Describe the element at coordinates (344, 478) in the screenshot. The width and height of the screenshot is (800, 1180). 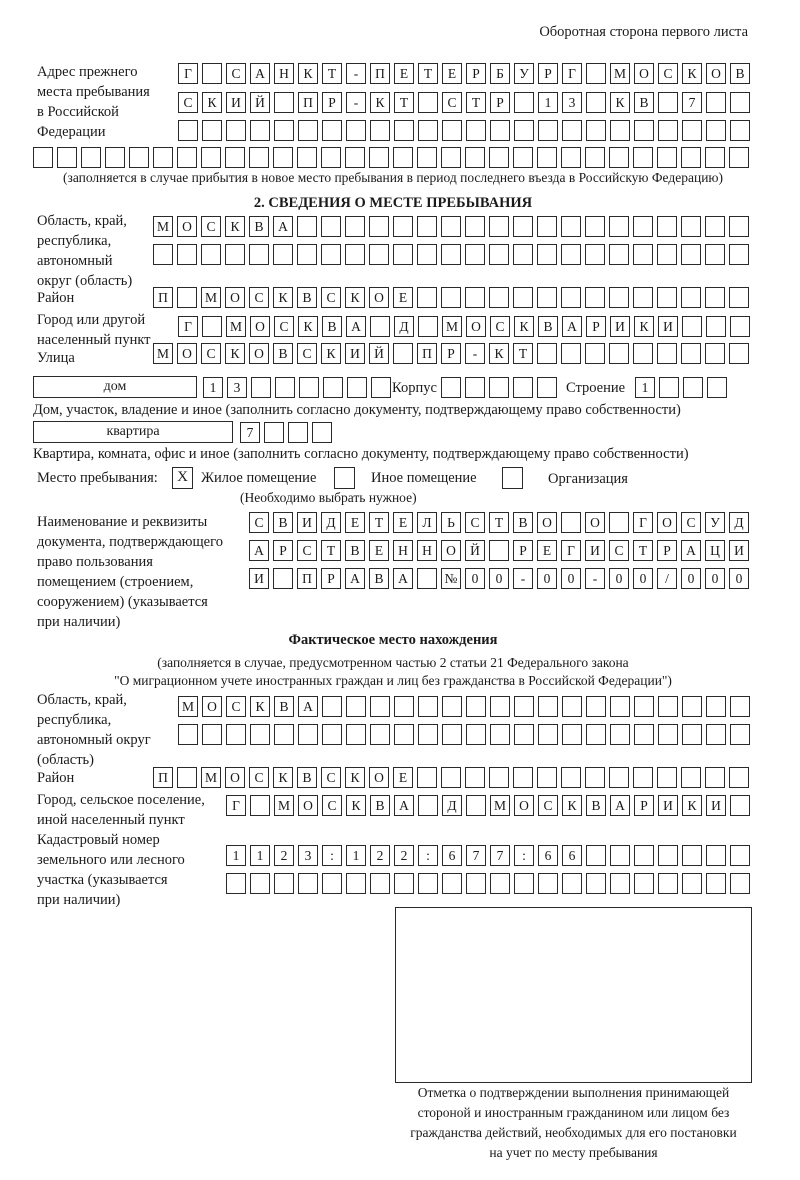
I see `stay-option-other-checkbox` at that location.